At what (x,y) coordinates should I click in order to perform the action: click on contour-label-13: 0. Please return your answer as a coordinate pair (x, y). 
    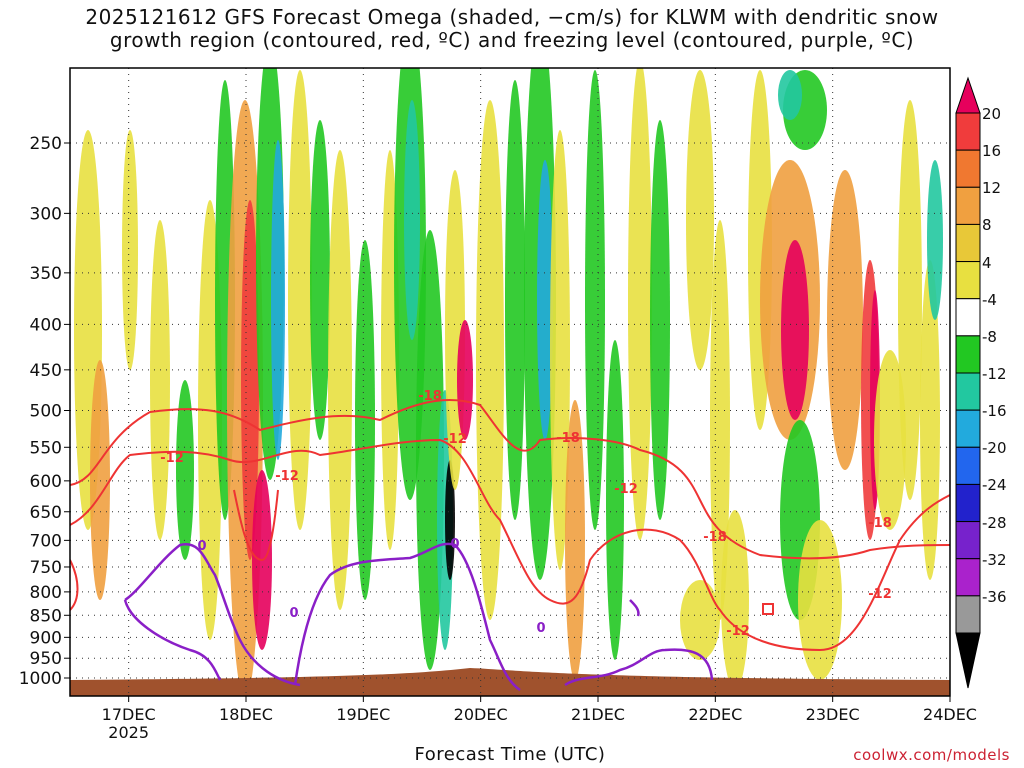
    Looking at the image, I should click on (540, 628).